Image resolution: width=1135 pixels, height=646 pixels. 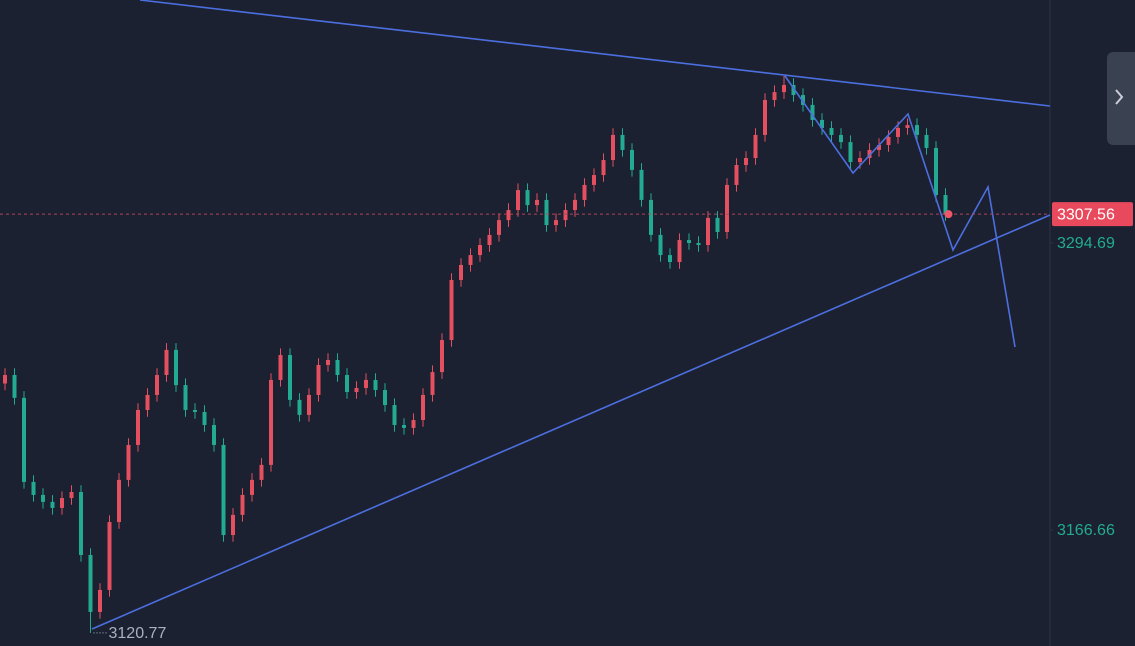 I want to click on panel-toggle, so click(x=1121, y=98).